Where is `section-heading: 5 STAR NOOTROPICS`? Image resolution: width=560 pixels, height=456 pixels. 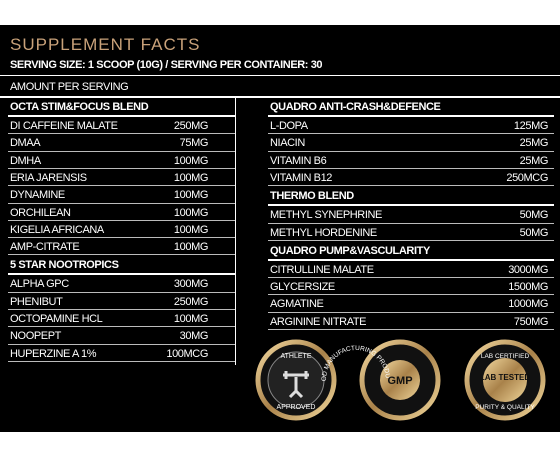 section-heading: 5 STAR NOOTROPICS is located at coordinates (64, 265).